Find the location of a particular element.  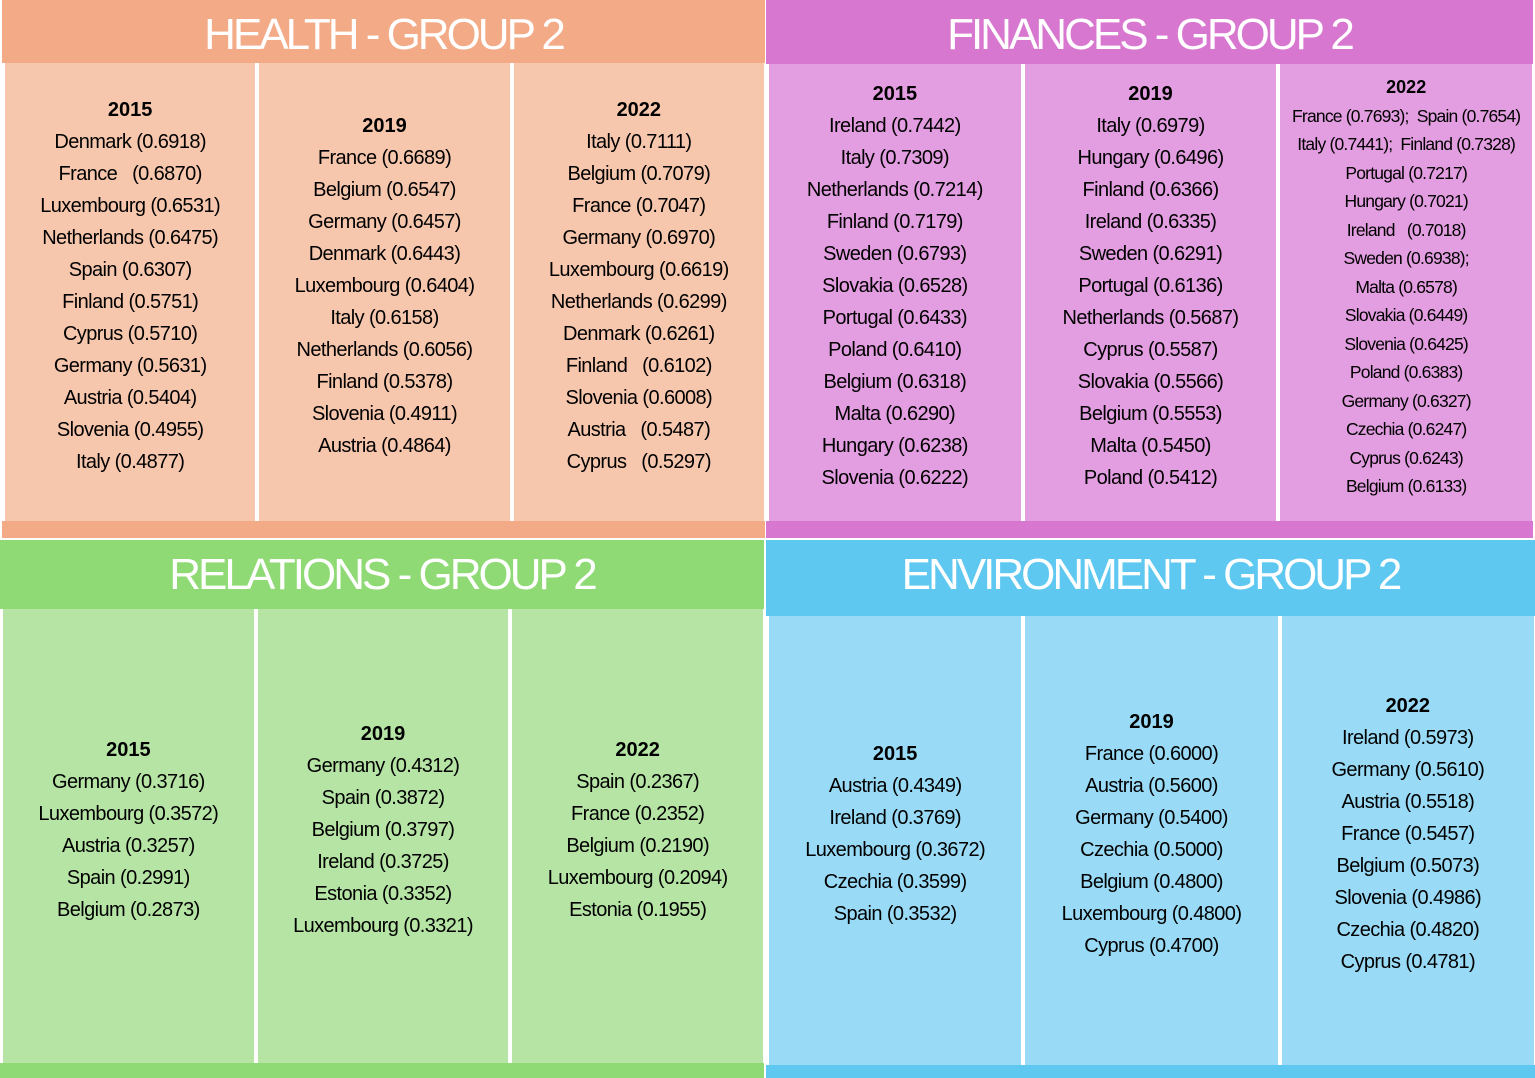

country-score-item: Sweden (0.6793) is located at coordinates (895, 254).